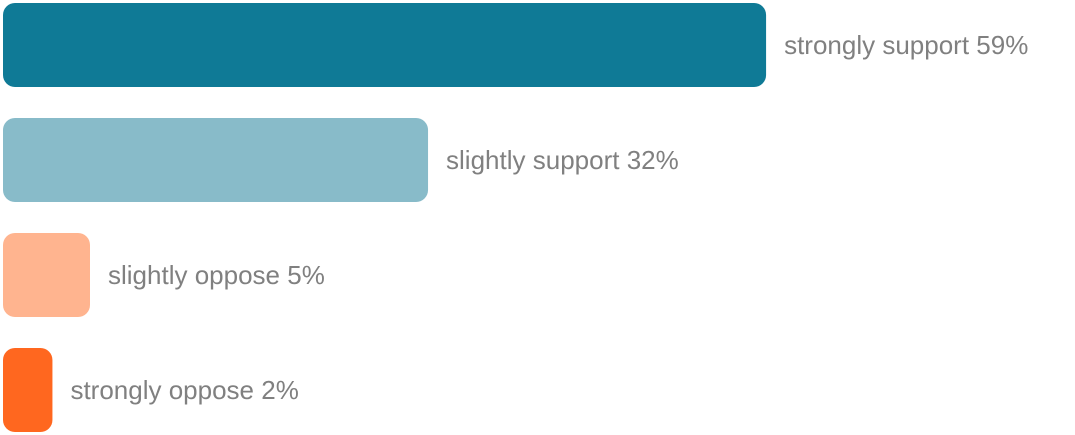 The height and width of the screenshot is (435, 1075). What do you see at coordinates (280, 390) in the screenshot?
I see `value-label: 2%` at bounding box center [280, 390].